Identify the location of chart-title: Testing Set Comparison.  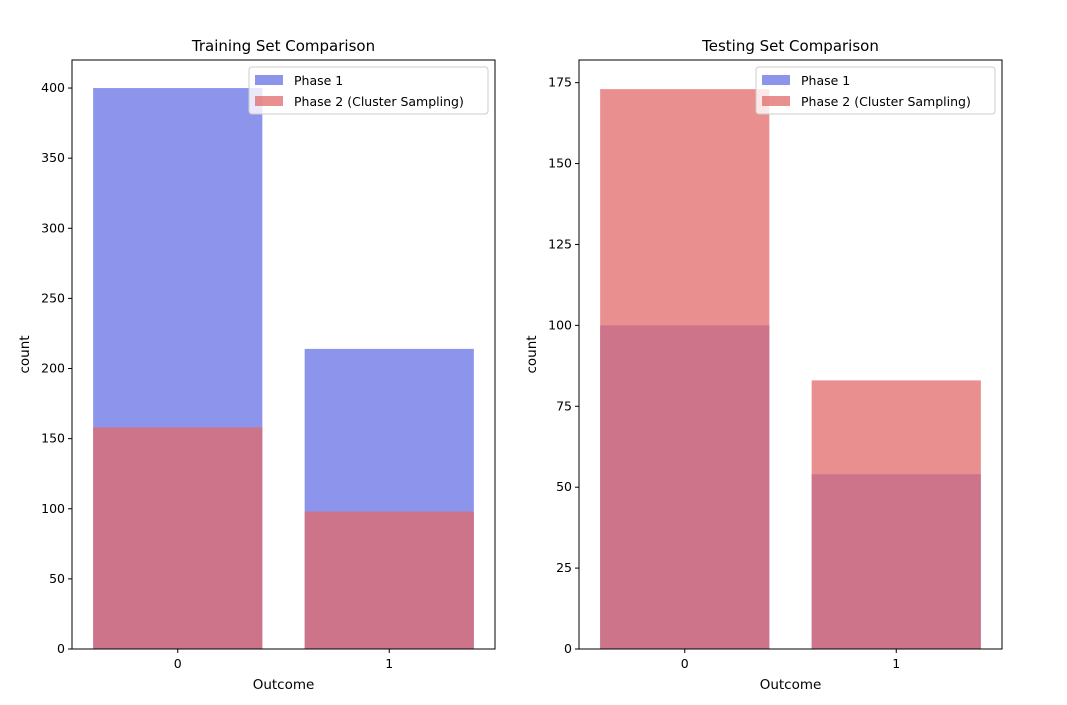
(790, 46).